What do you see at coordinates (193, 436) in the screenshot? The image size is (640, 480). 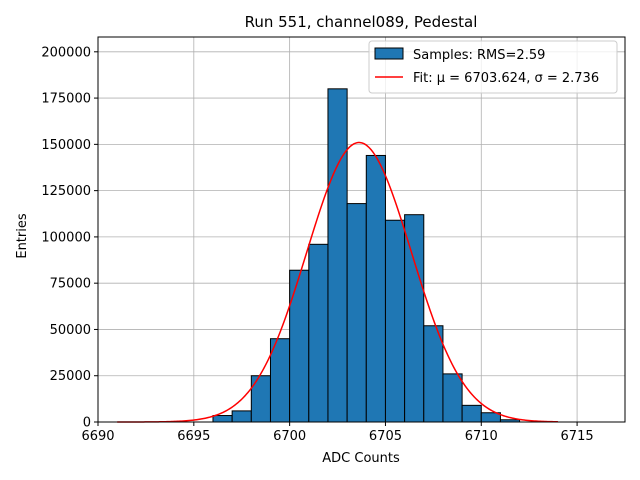 I see `x-tick-label: 6695` at bounding box center [193, 436].